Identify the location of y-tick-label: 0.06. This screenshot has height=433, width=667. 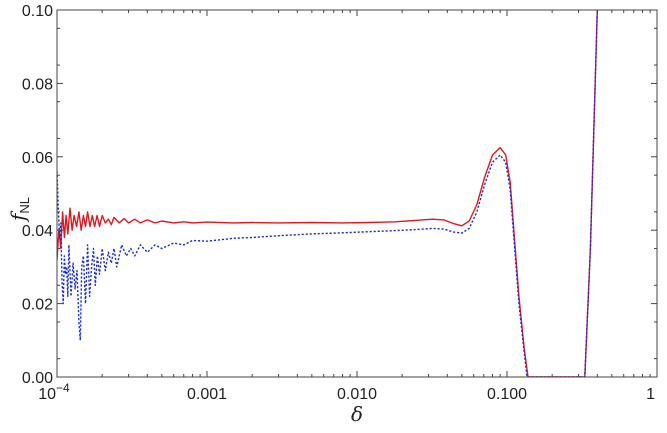
(37, 158).